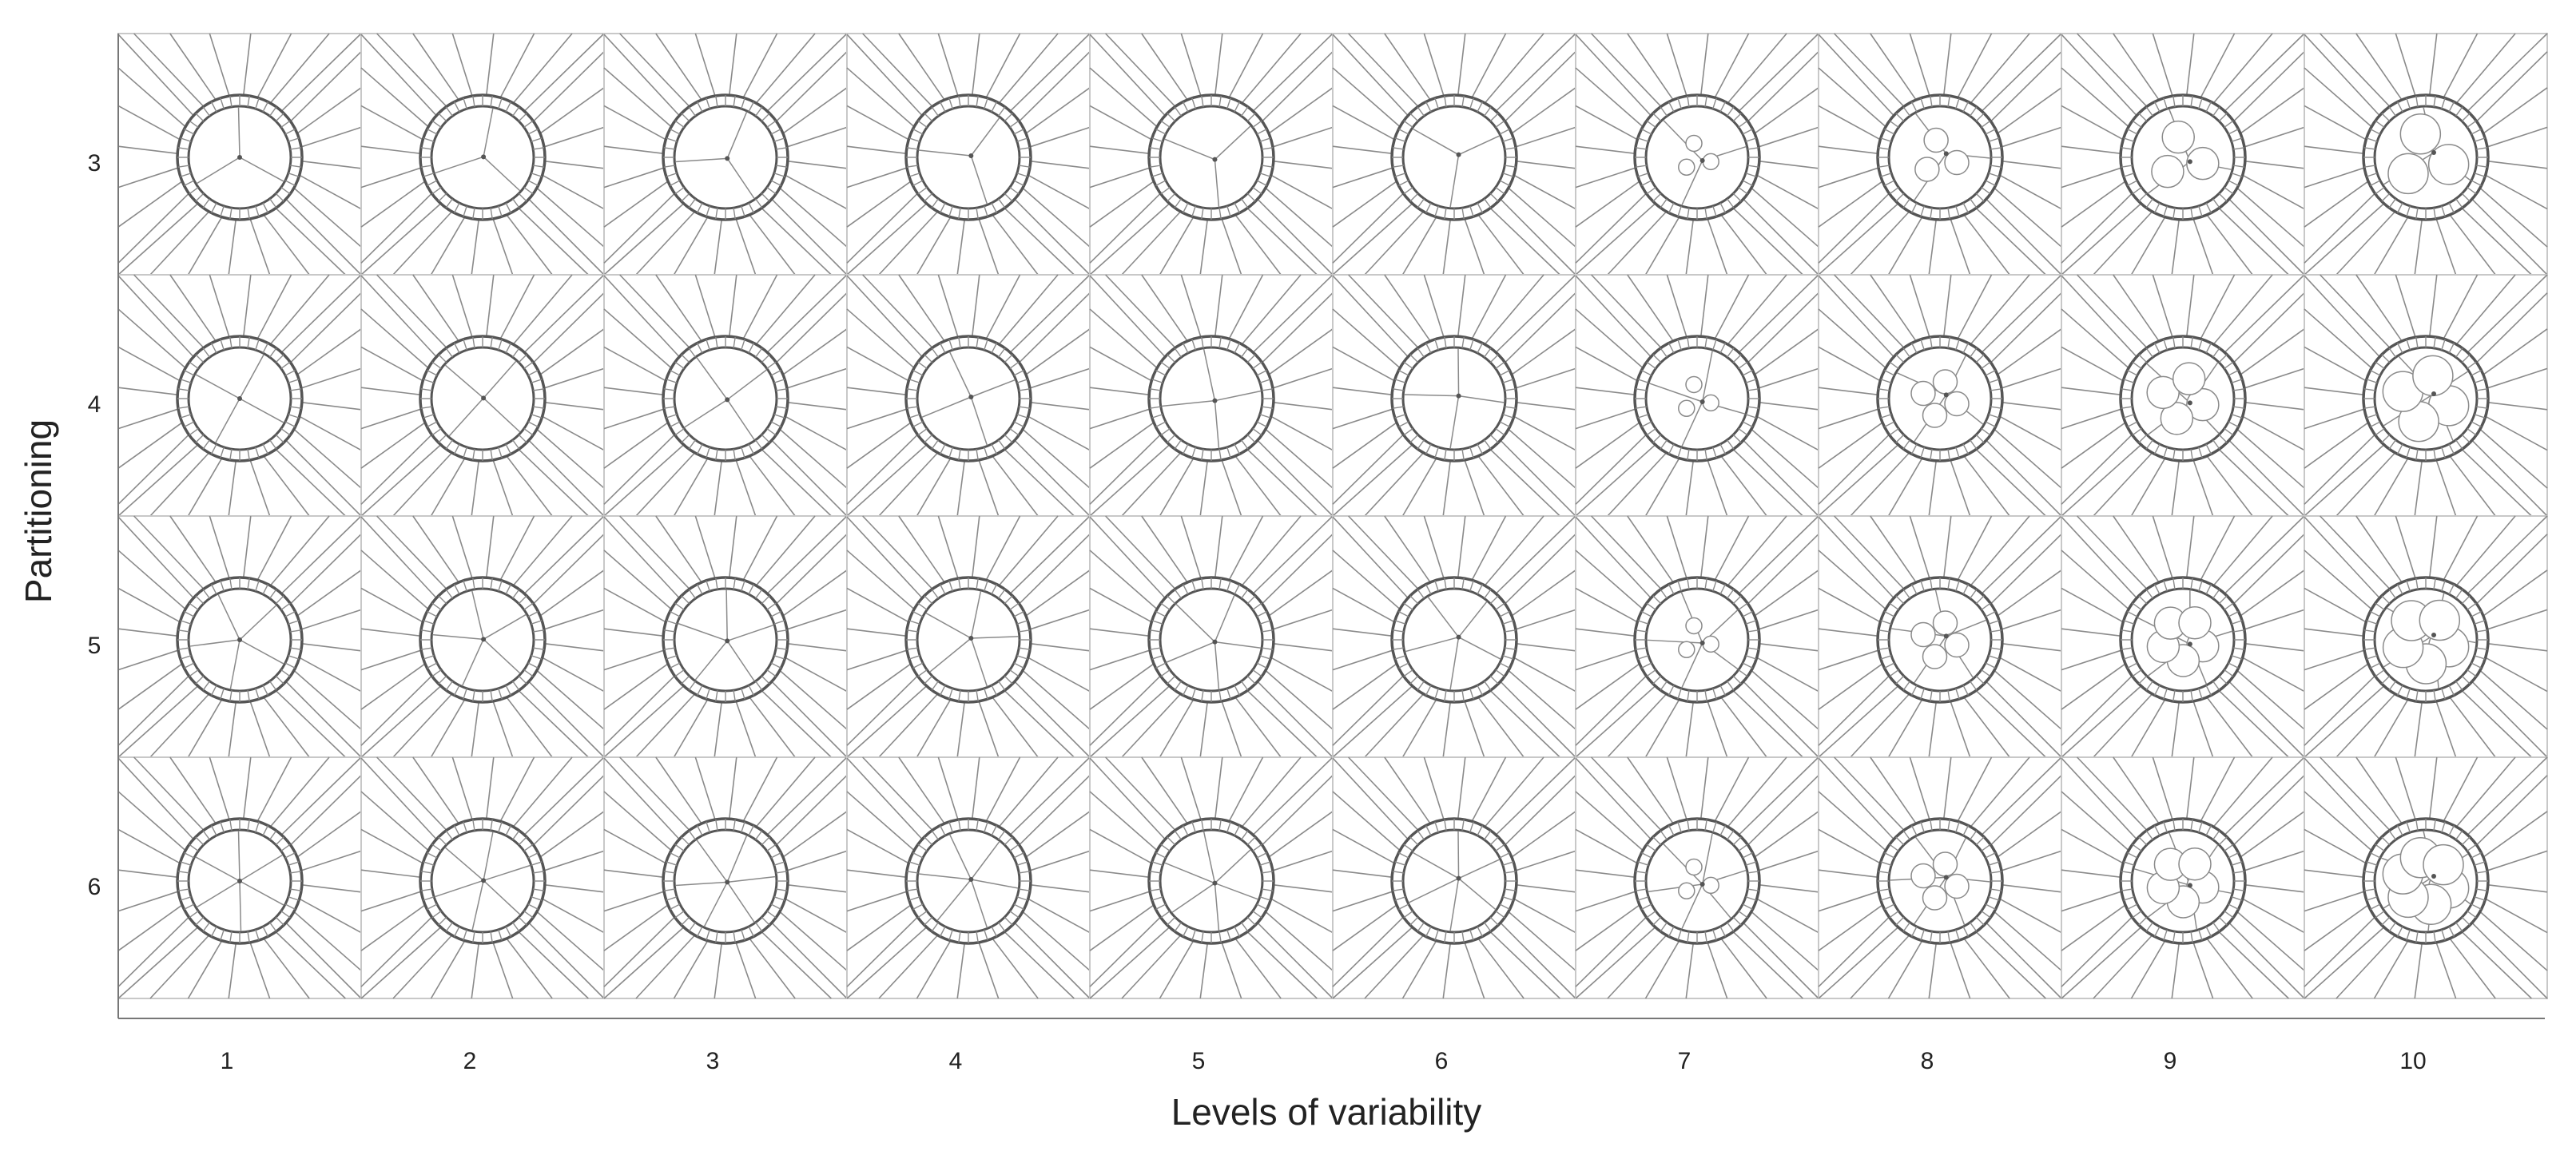  Describe the element at coordinates (1326, 1112) in the screenshot. I see `x-axis-title: Levels of variability` at that location.